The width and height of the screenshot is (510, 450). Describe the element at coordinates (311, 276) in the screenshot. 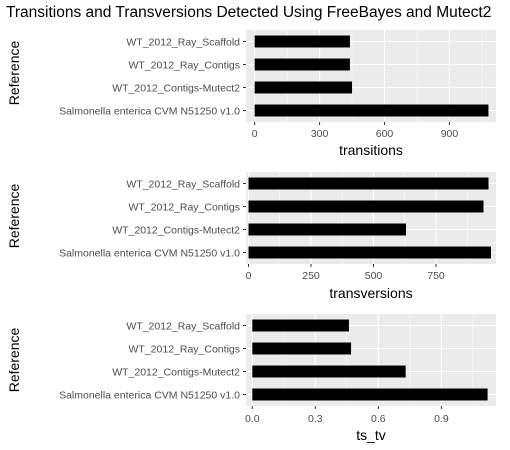

I see `x-tick-label: 250` at that location.